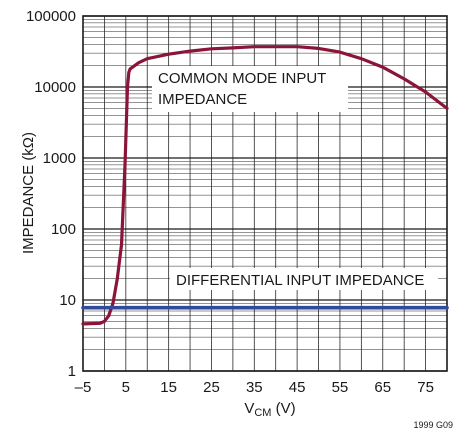  Describe the element at coordinates (340, 387) in the screenshot. I see `x-tick-label: 55` at that location.